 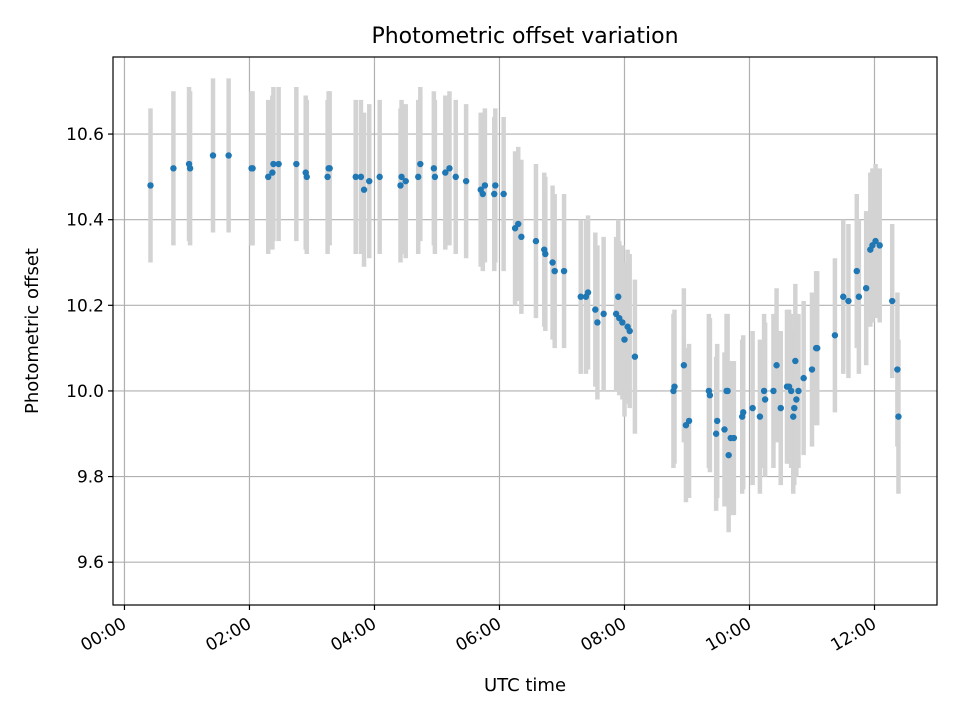 I want to click on x-tick-label: 02:00, so click(x=229, y=635).